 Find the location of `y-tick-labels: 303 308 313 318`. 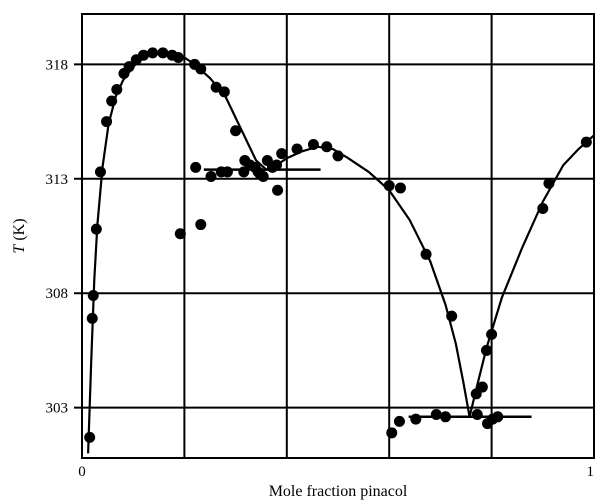

y-tick-labels: 303 308 313 318 is located at coordinates (57, 236).